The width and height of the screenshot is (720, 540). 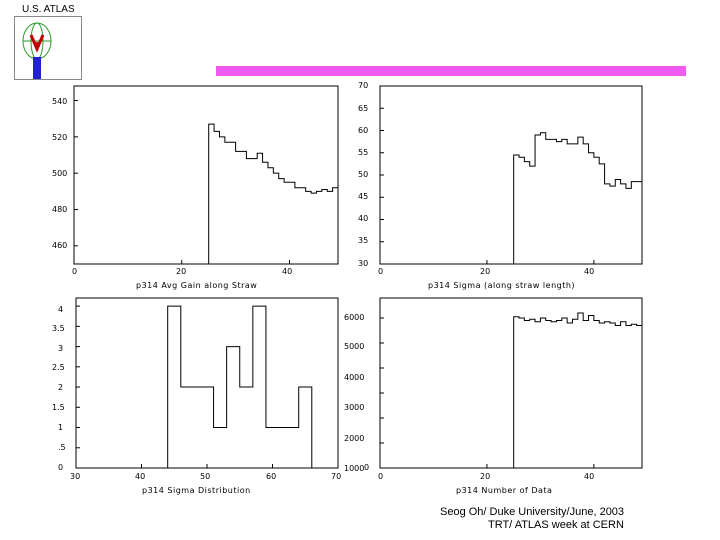 What do you see at coordinates (37, 50) in the screenshot?
I see `atlas-figure-icon` at bounding box center [37, 50].